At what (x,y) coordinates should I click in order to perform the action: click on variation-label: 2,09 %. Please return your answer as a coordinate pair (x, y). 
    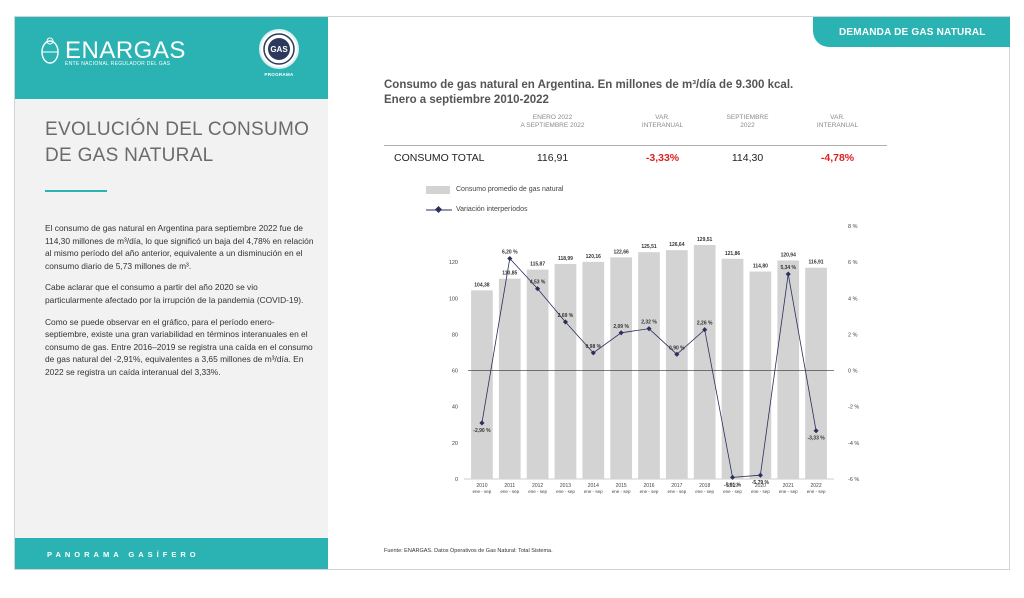
    Looking at the image, I should click on (621, 327).